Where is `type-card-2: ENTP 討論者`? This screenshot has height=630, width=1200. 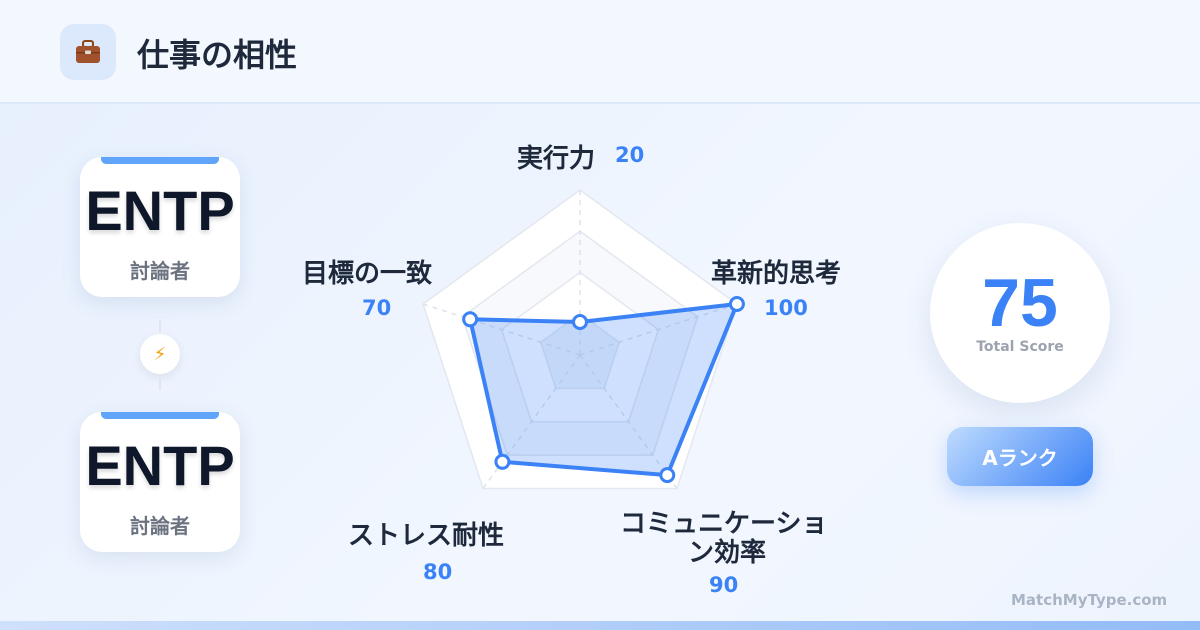
type-card-2: ENTP 討論者 is located at coordinates (160, 482).